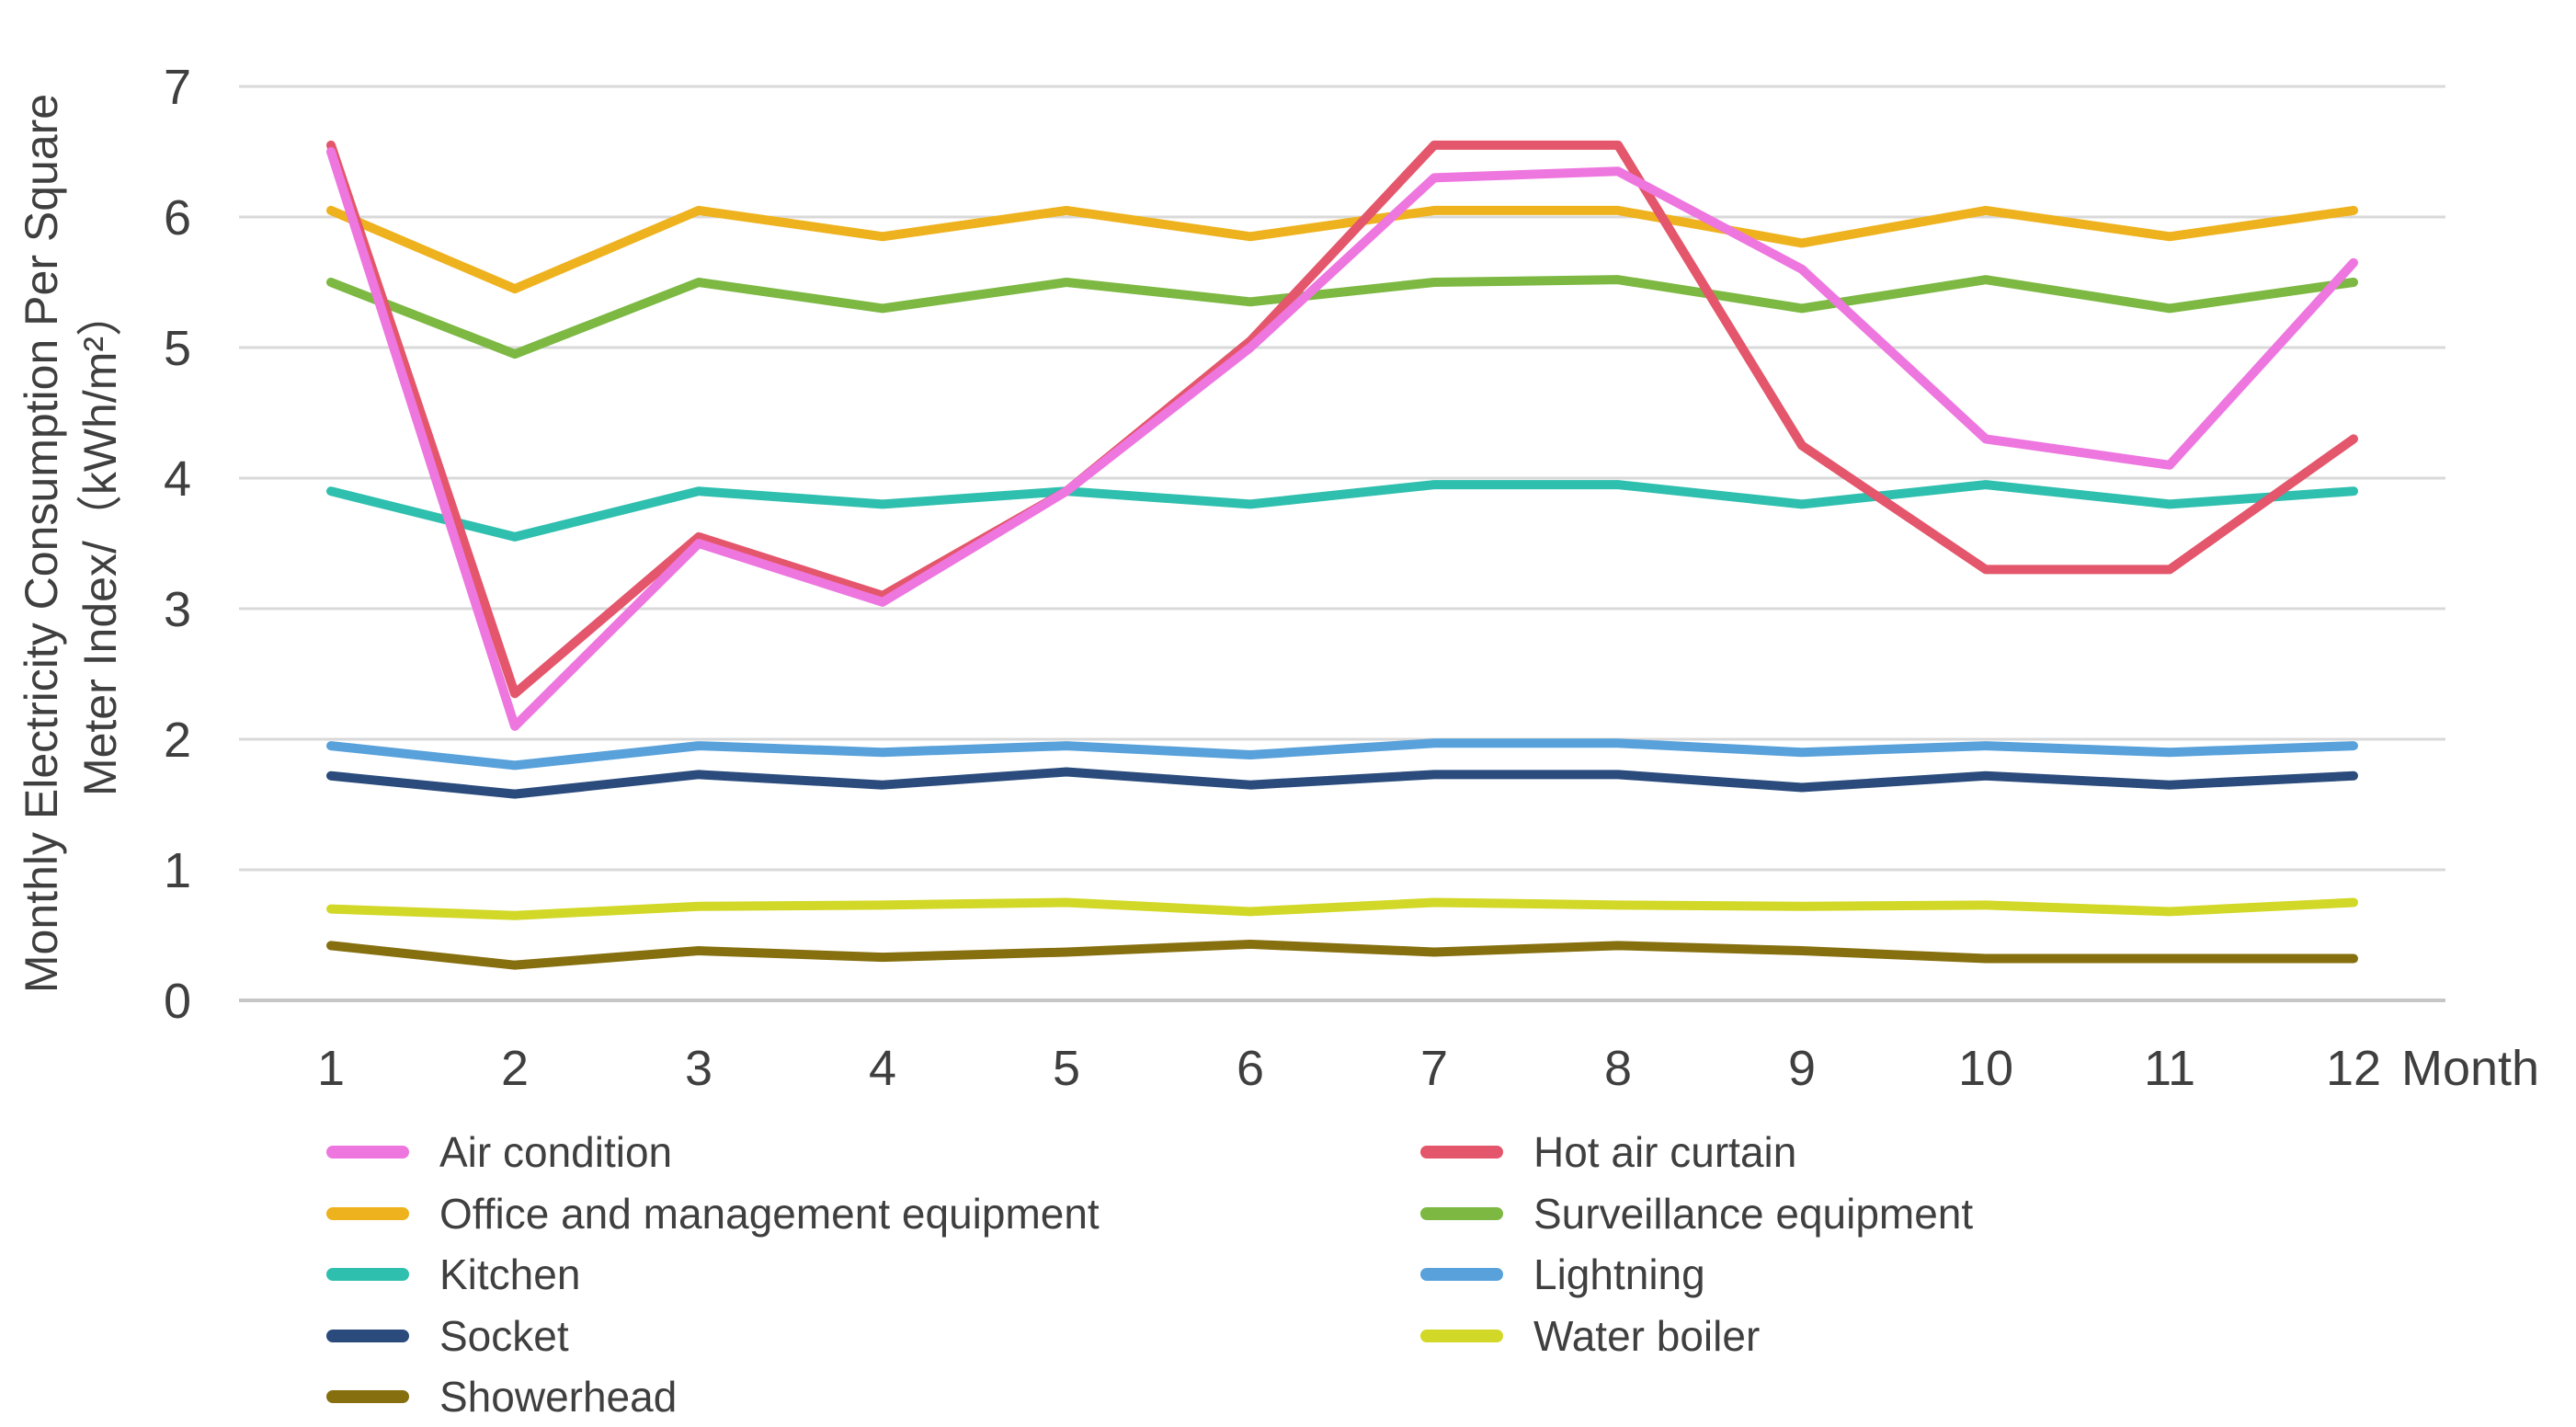 This screenshot has height=1427, width=2576. I want to click on x-tick-label: 5, so click(1066, 1068).